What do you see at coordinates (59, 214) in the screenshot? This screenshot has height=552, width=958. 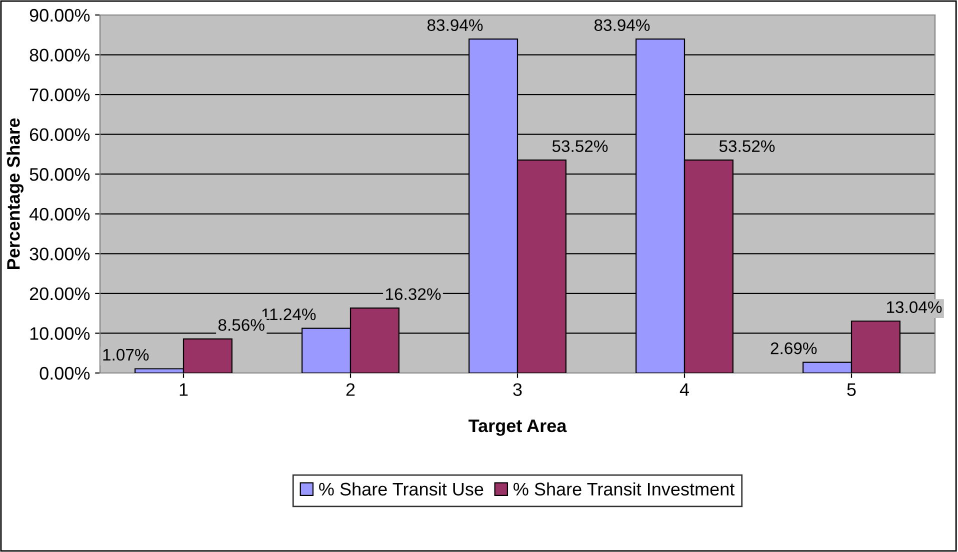 I see `y-tick-label: 40.00%` at bounding box center [59, 214].